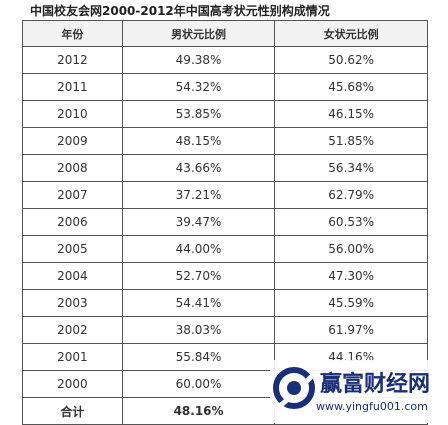 Image resolution: width=448 pixels, height=425 pixels. What do you see at coordinates (375, 384) in the screenshot?
I see `watermark-name: 赢富财经网` at bounding box center [375, 384].